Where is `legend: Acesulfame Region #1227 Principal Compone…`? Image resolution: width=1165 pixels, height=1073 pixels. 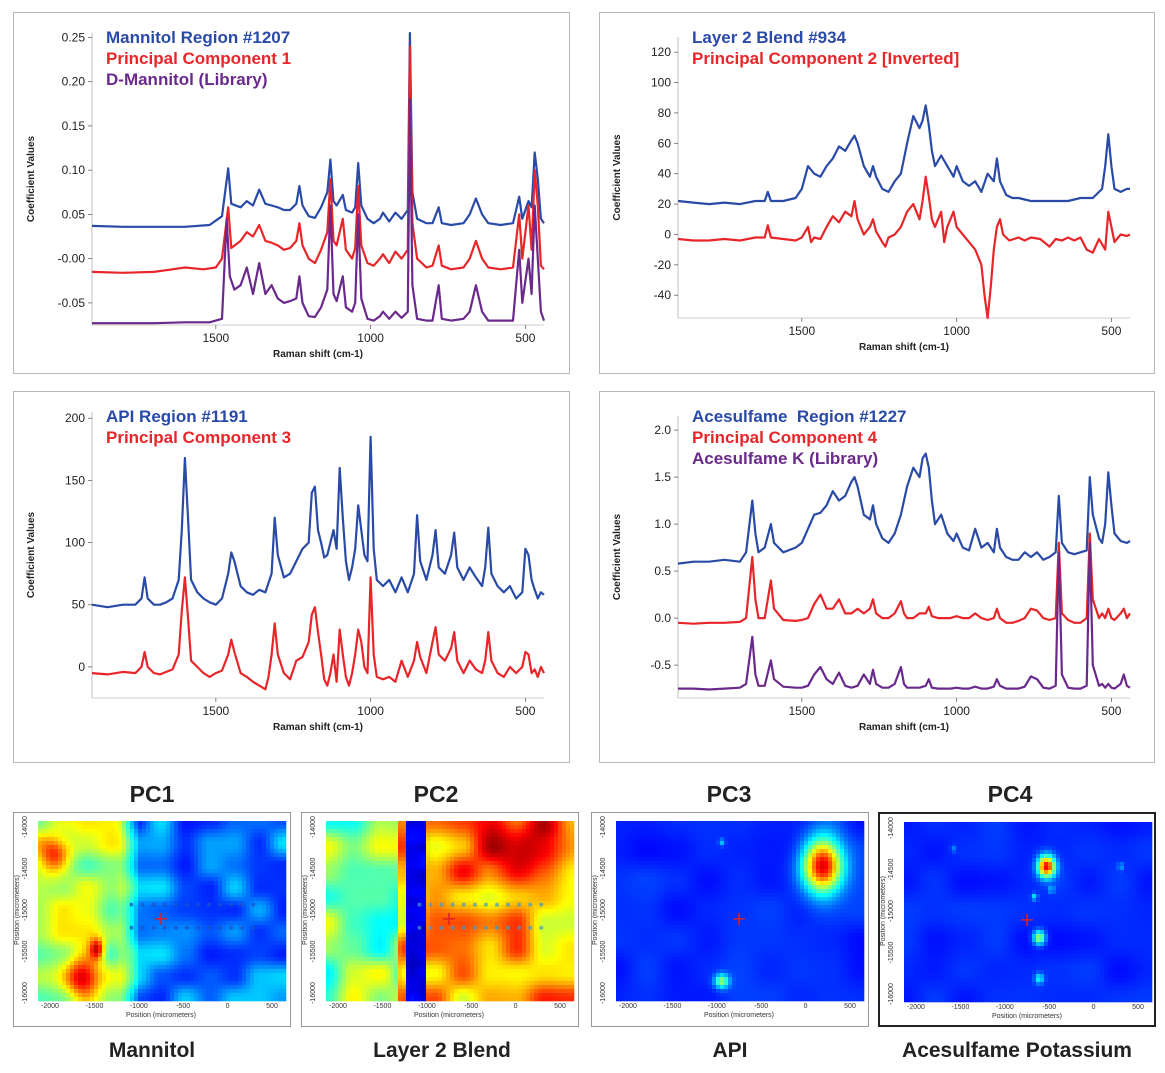
legend: Acesulfame Region #1227 Principal Compone… is located at coordinates (799, 437).